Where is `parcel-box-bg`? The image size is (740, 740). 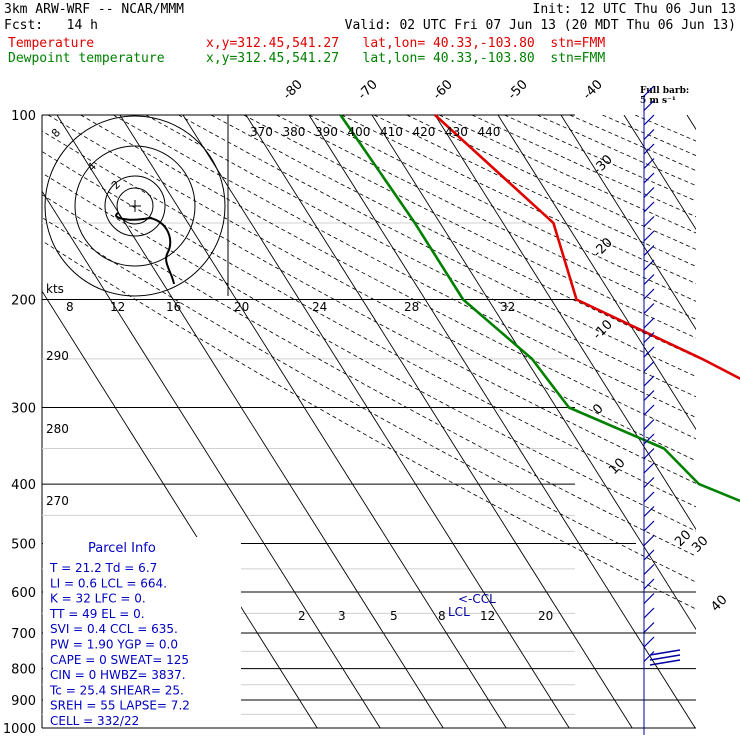
parcel-box-bg is located at coordinates (142, 632).